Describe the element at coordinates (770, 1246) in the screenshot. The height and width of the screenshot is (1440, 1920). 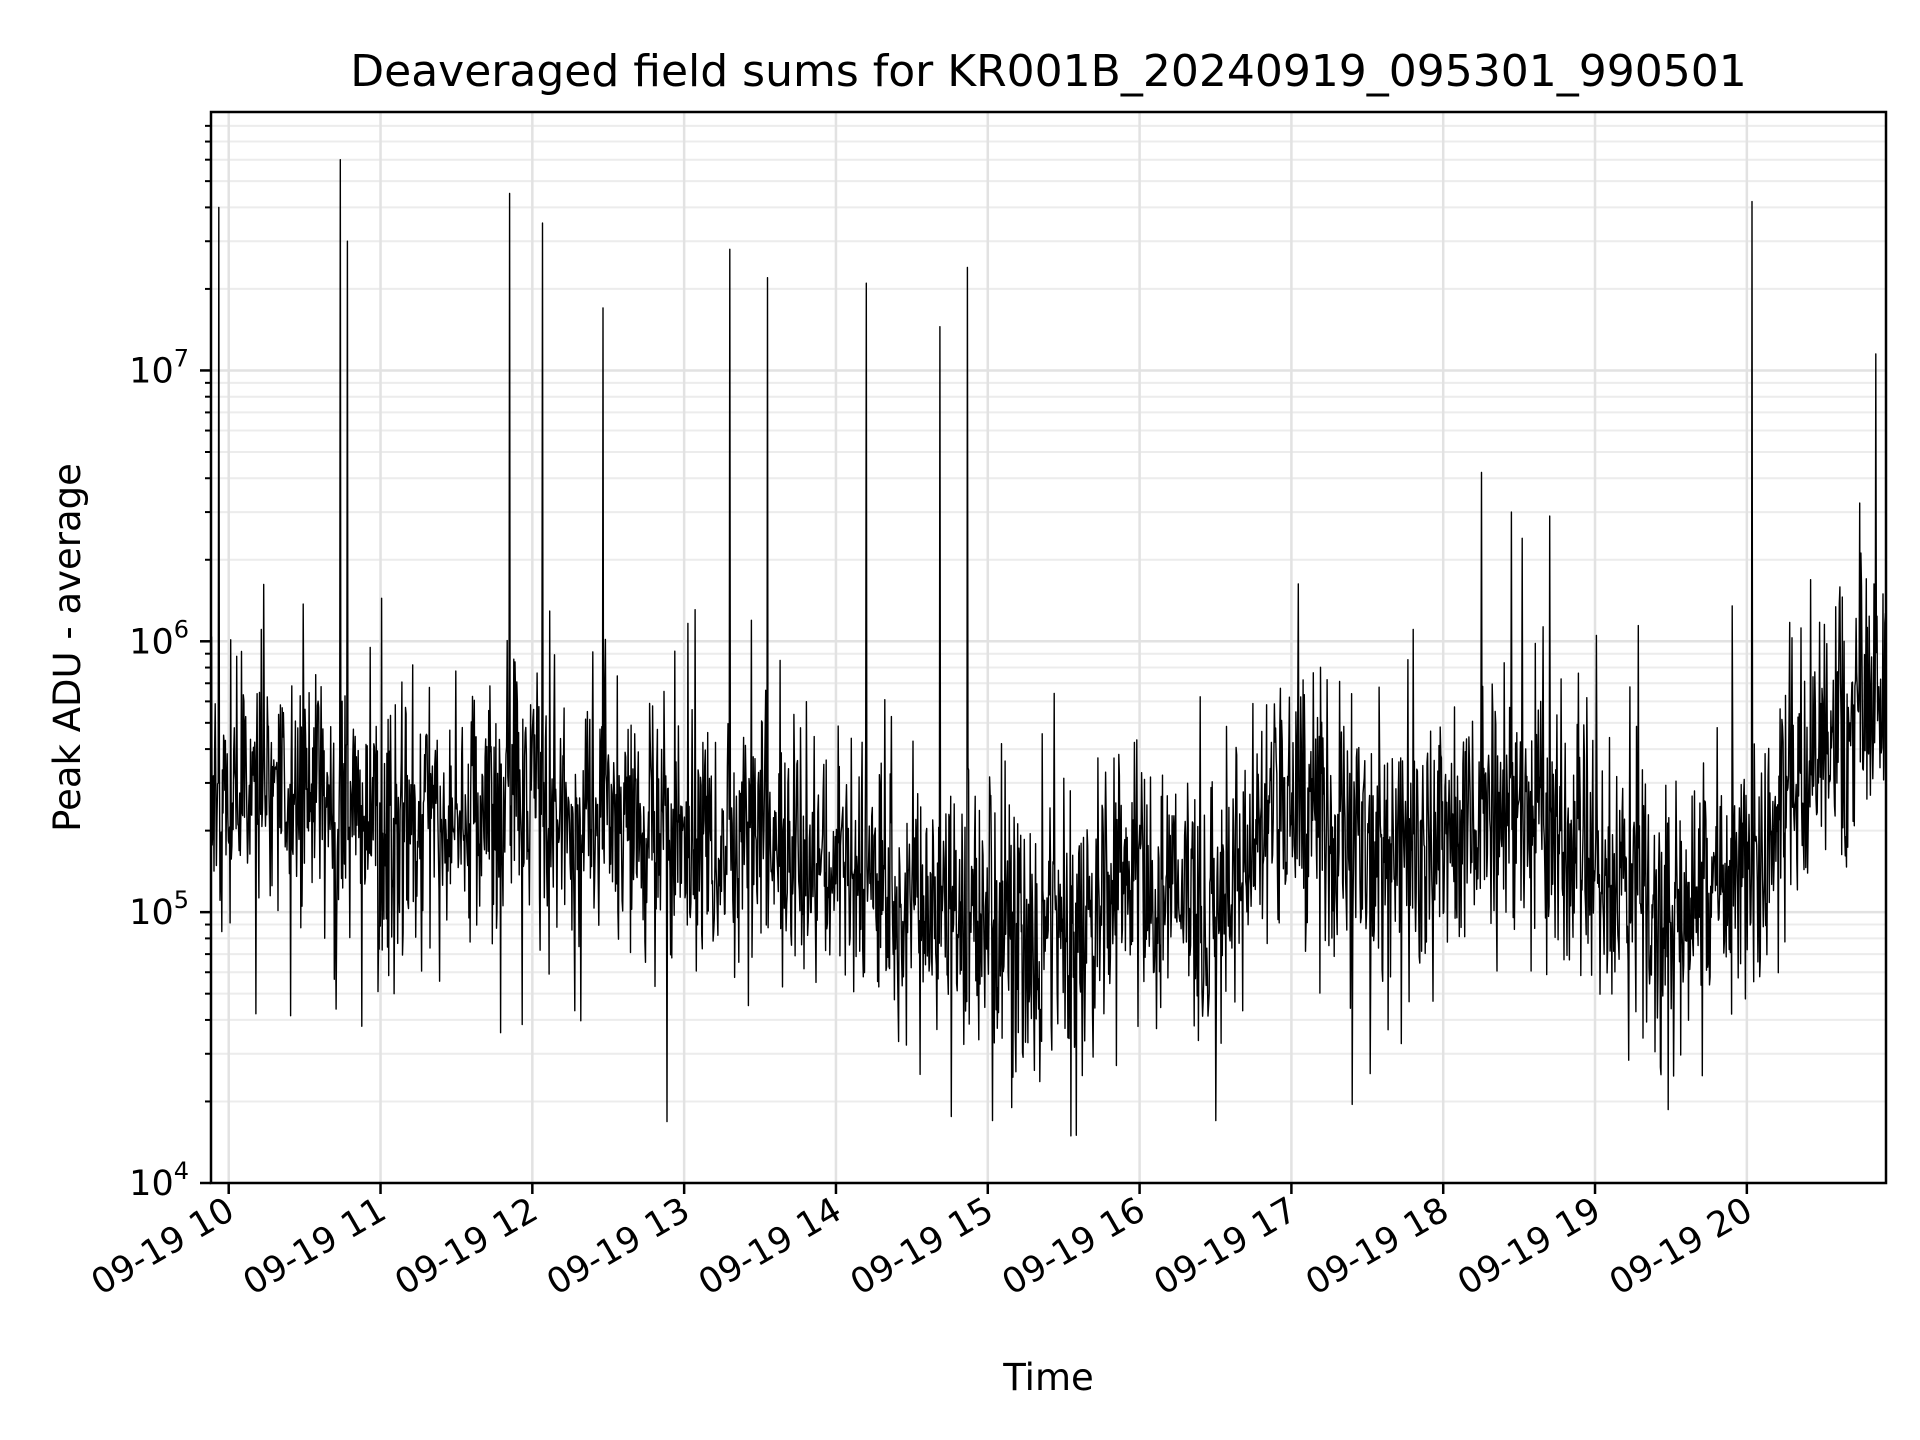
I see `x-tick-label: 09-19 14` at that location.